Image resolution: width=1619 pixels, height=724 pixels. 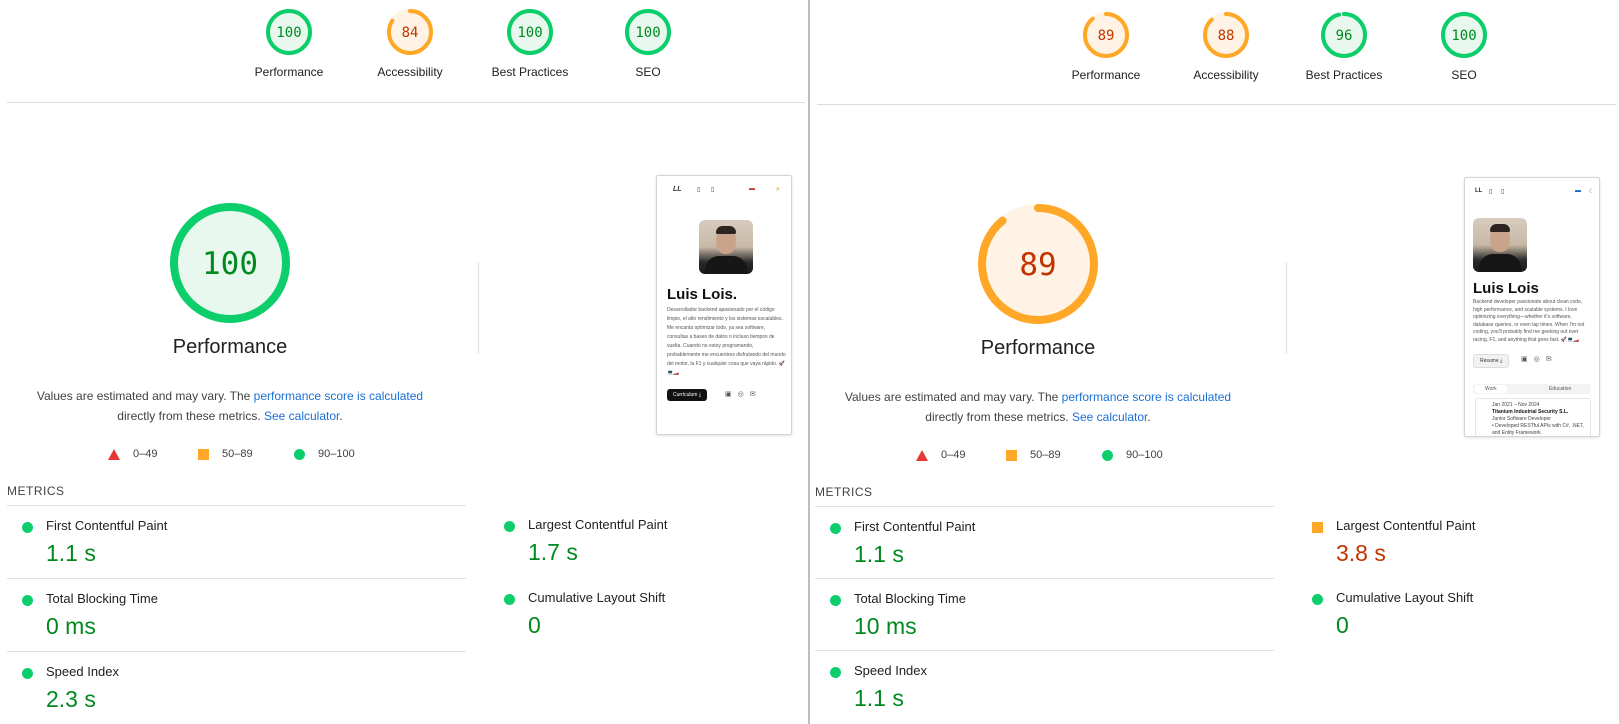 What do you see at coordinates (145, 396) in the screenshot?
I see `description-text: Values are estimated and may vary. The` at bounding box center [145, 396].